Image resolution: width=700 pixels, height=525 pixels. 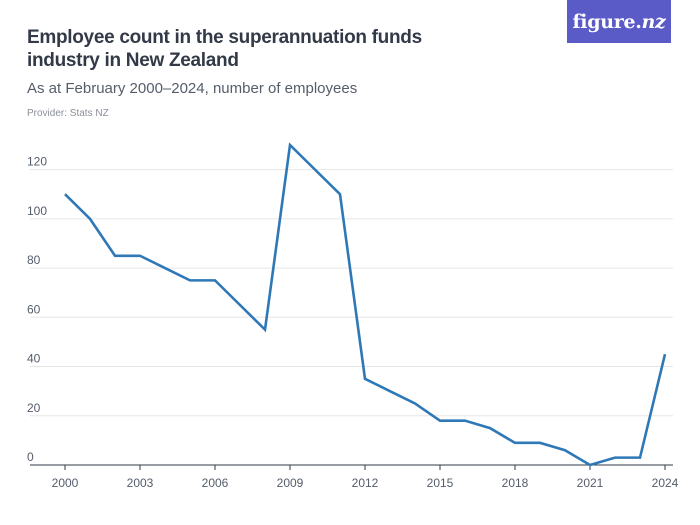 I want to click on x-tick-label: 2000, so click(x=65, y=483).